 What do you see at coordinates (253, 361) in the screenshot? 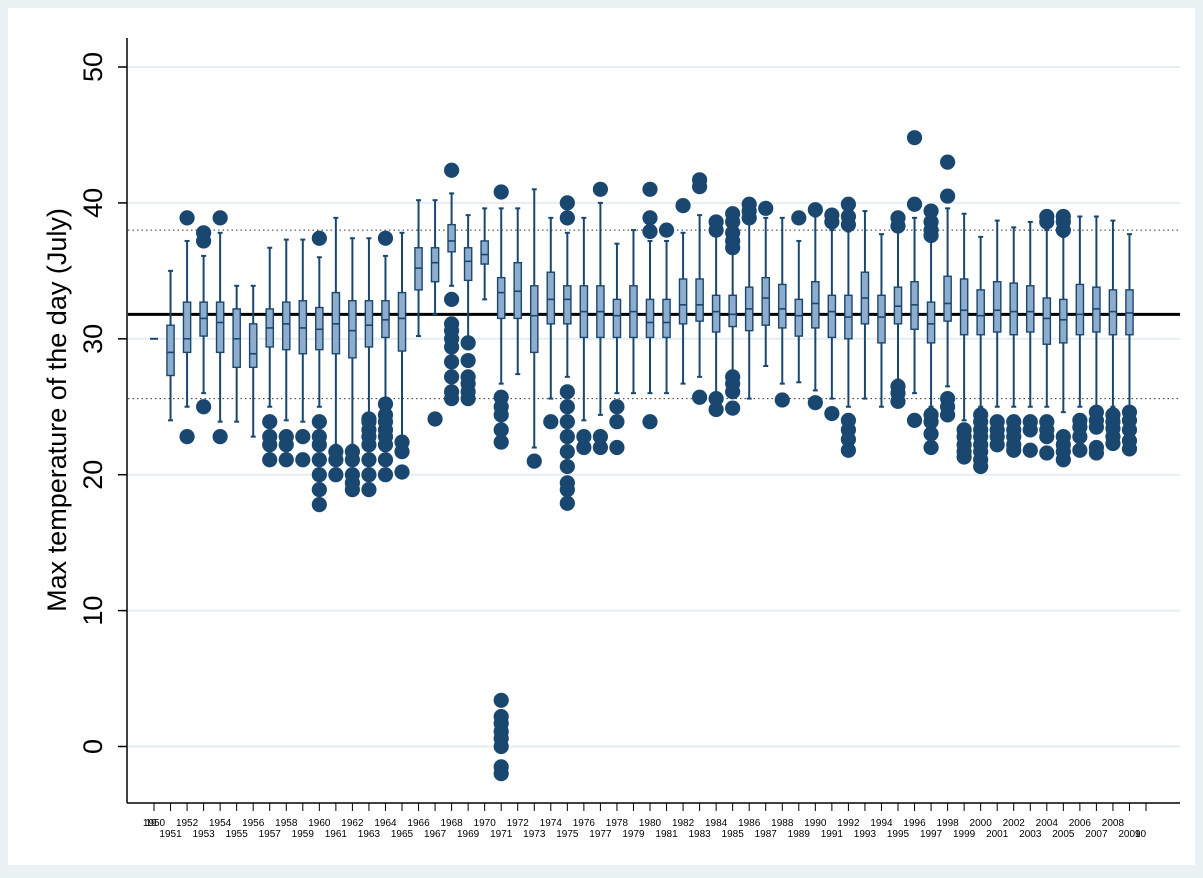
I see `box-1956` at bounding box center [253, 361].